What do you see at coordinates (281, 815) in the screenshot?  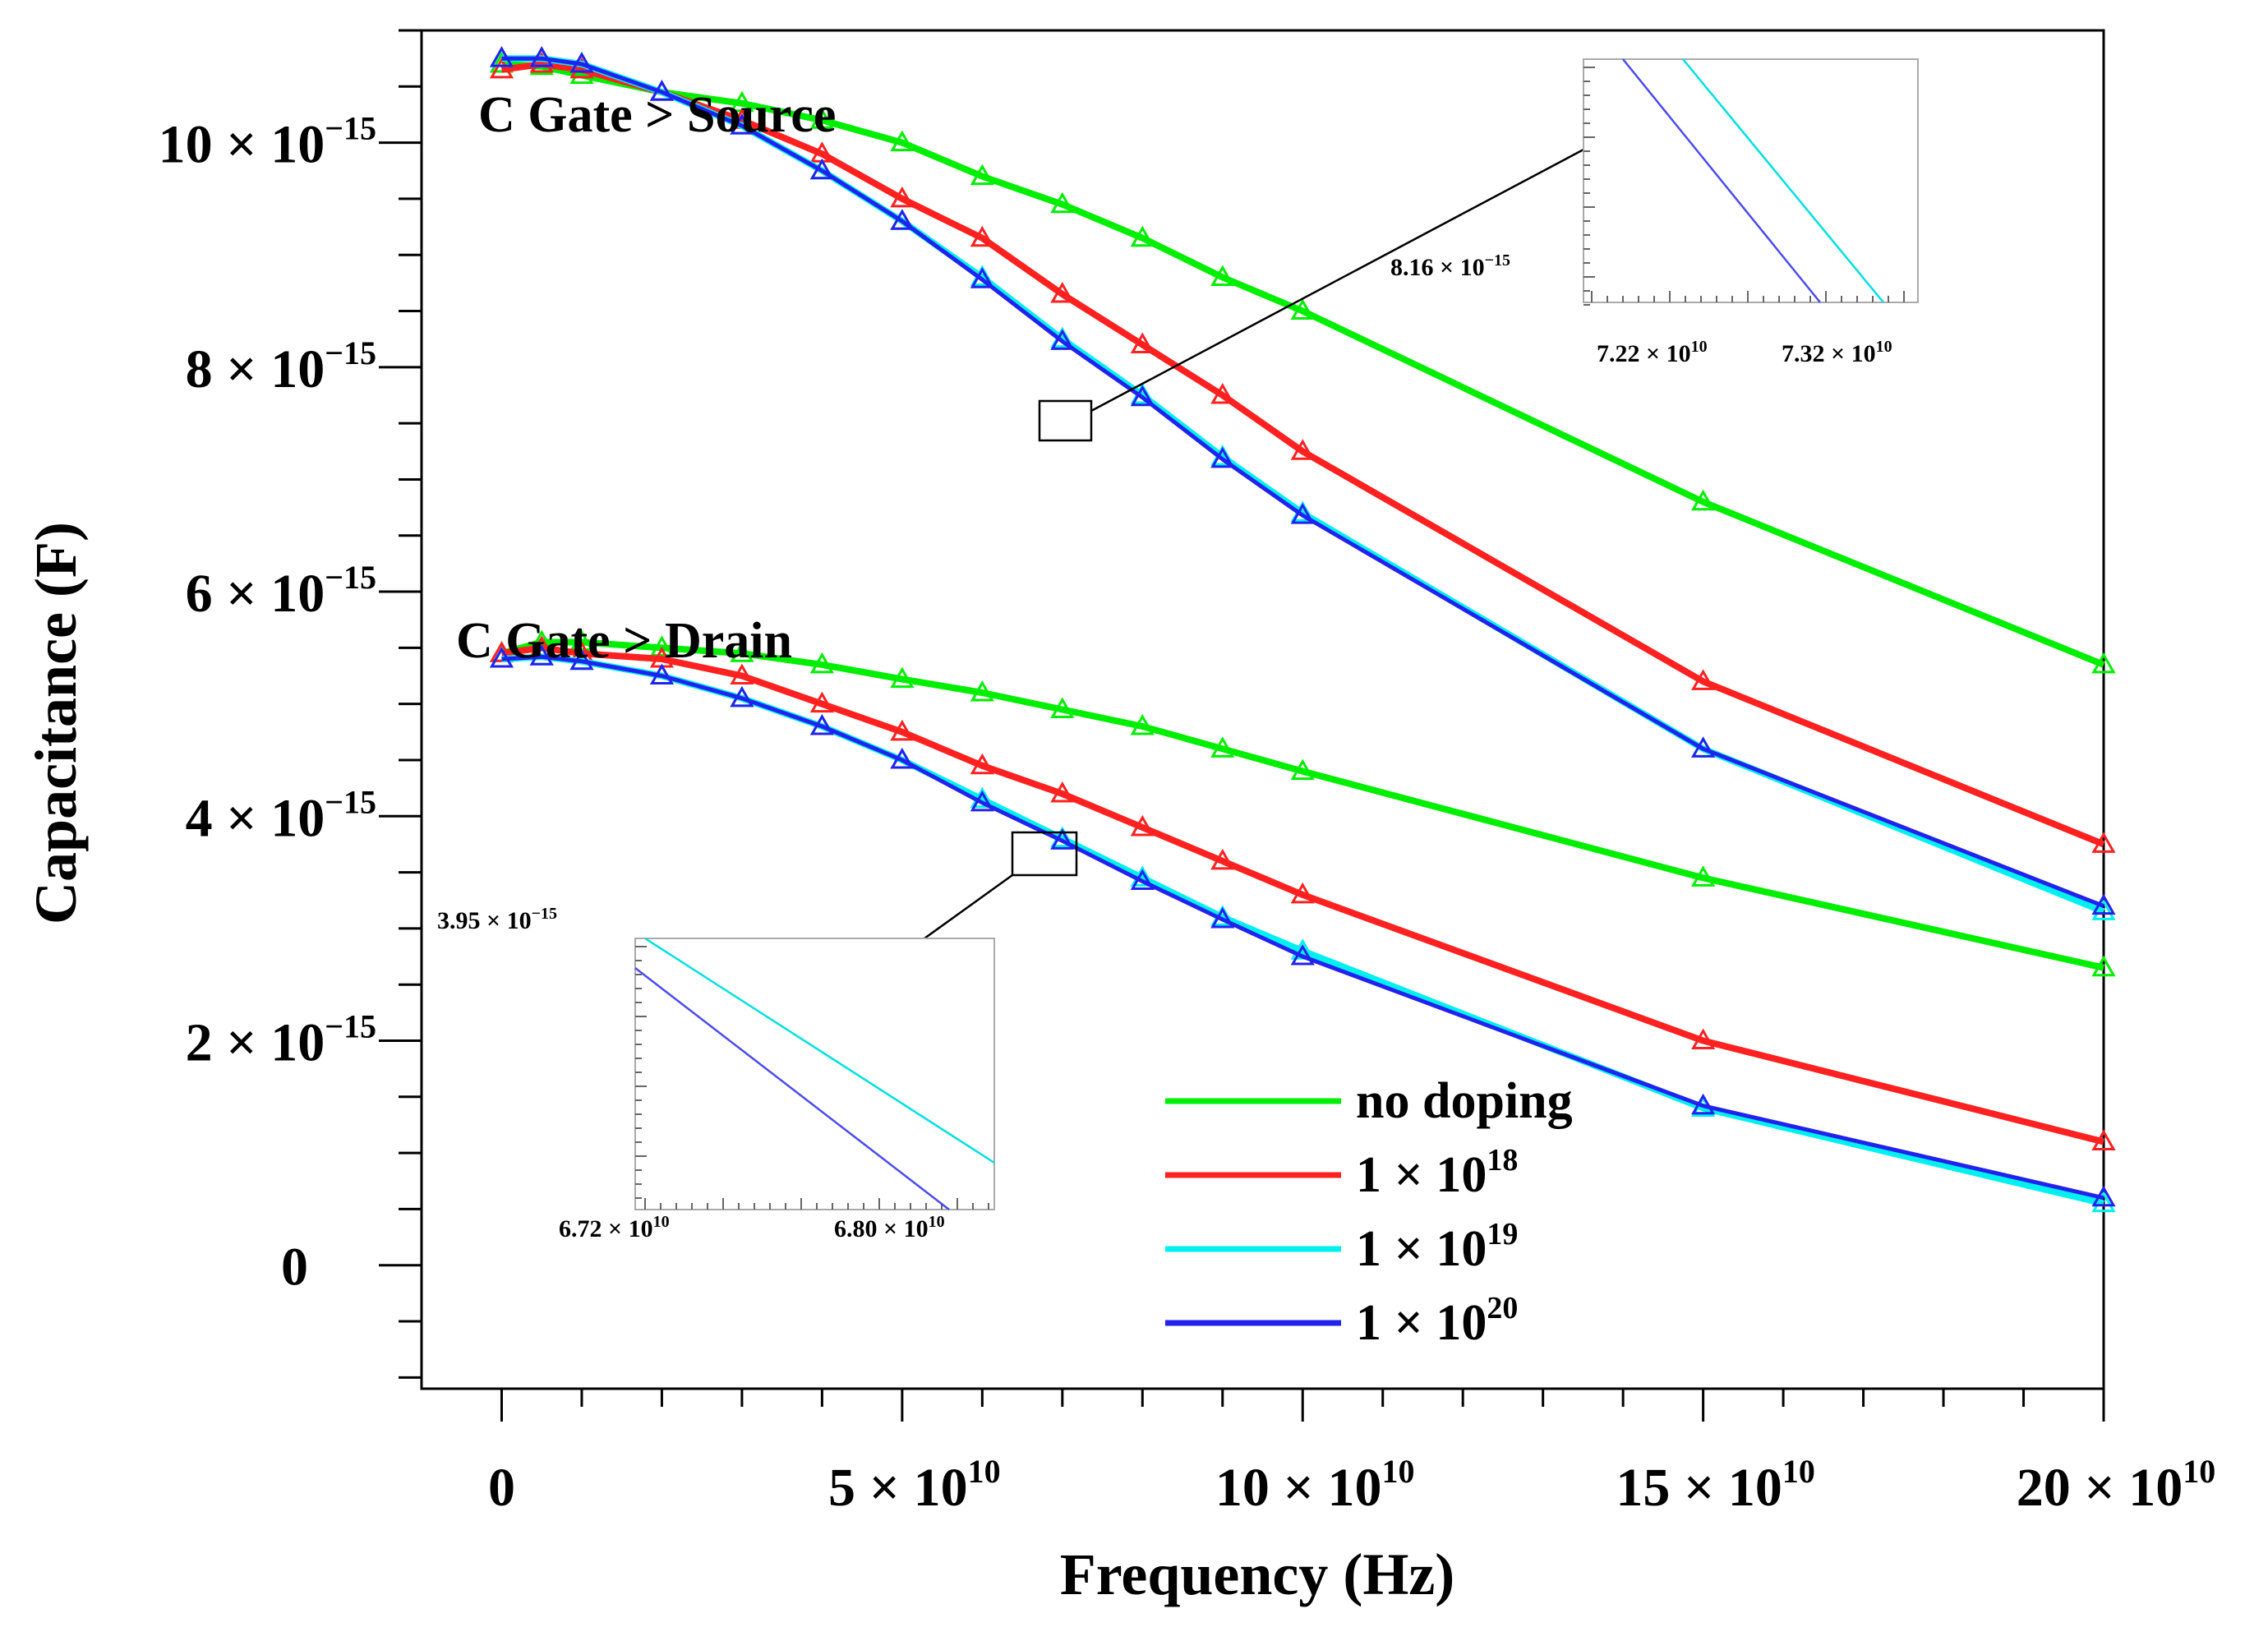 I see `y-tick-label: 4 × 10⁻¹⁵` at bounding box center [281, 815].